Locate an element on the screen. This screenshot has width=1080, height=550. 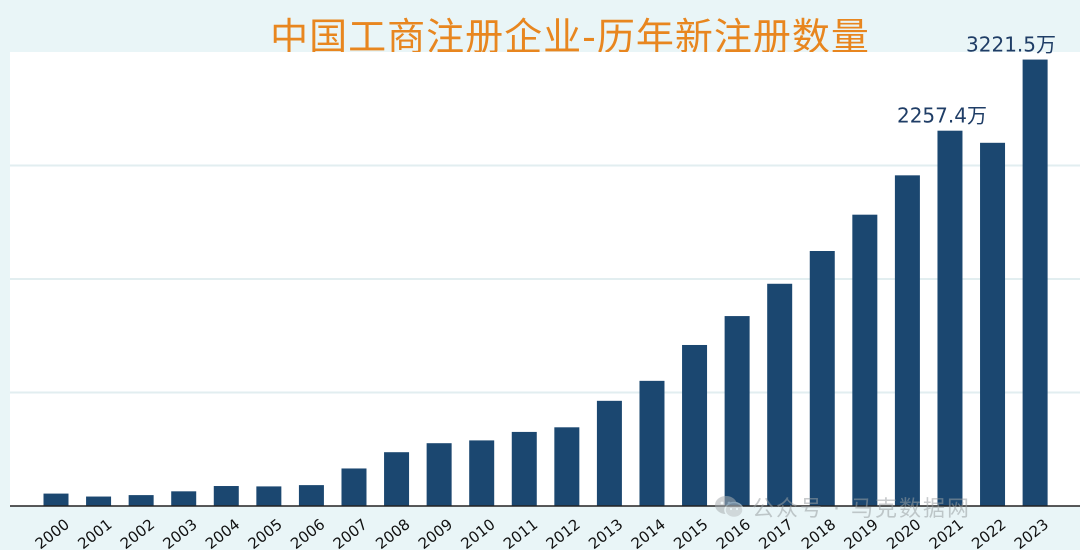
chart-title: 中国工商注册企业-历年新注册数量 is located at coordinates (570, 37).